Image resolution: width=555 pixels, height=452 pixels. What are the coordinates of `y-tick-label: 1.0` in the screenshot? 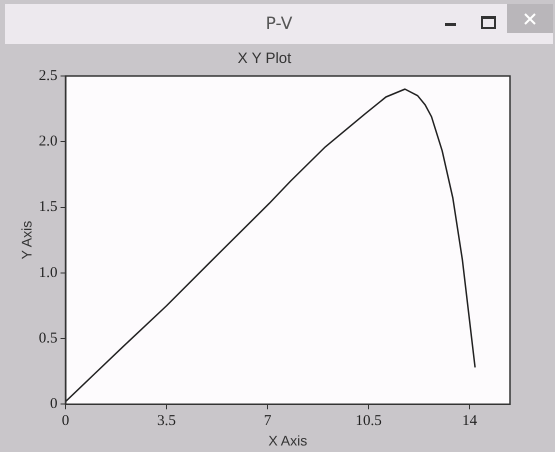 It's located at (48, 272).